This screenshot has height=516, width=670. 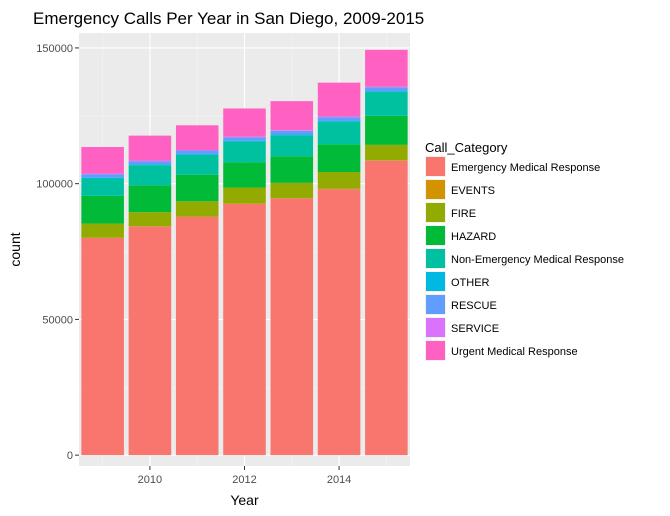 I want to click on y-tick-label: 0, so click(x=70, y=456).